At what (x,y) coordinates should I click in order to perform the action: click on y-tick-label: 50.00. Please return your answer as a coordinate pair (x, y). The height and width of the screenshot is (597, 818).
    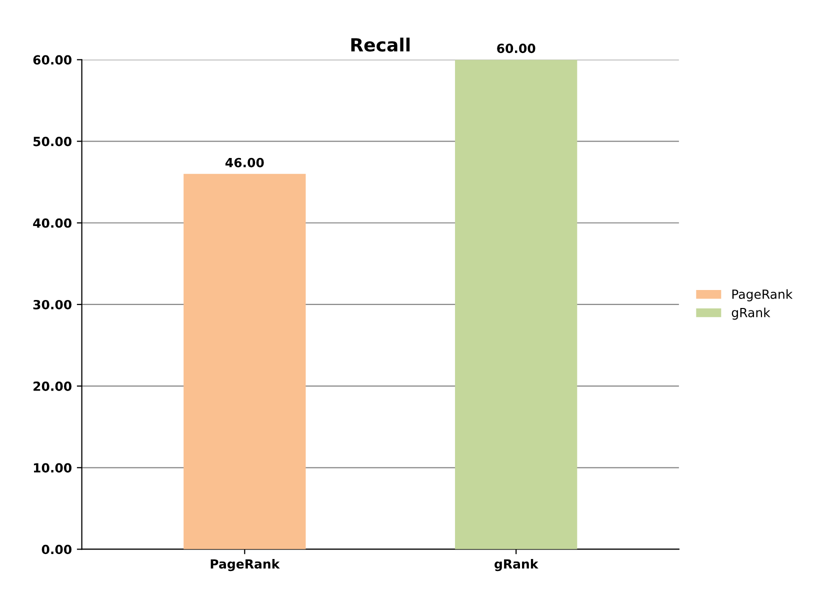
    Looking at the image, I should click on (53, 141).